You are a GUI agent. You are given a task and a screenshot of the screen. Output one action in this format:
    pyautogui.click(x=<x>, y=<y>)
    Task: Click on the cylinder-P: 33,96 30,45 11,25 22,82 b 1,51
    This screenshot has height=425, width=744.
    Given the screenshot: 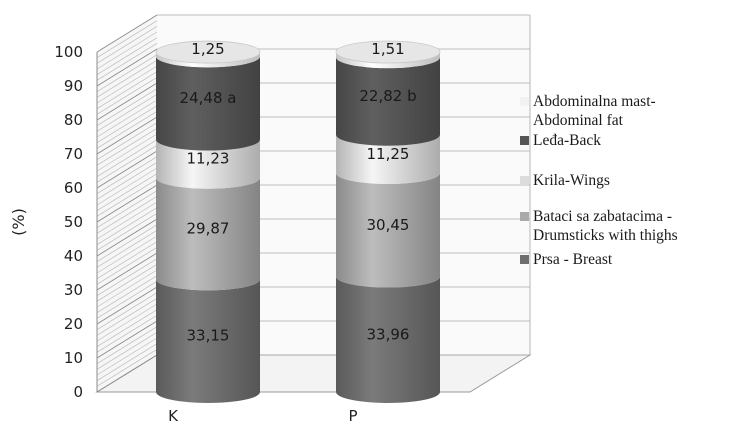 What is the action you would take?
    pyautogui.click(x=388, y=221)
    